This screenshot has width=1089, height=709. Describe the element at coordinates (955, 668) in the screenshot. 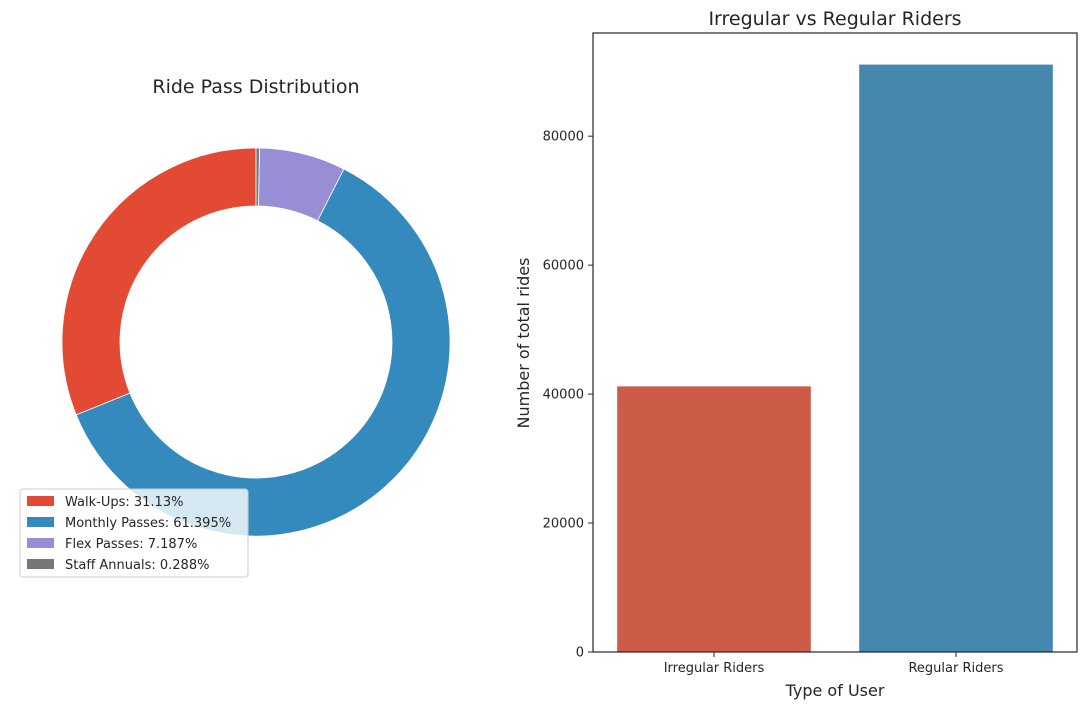

I see `x-tick-label-1: Regular Riders` at that location.